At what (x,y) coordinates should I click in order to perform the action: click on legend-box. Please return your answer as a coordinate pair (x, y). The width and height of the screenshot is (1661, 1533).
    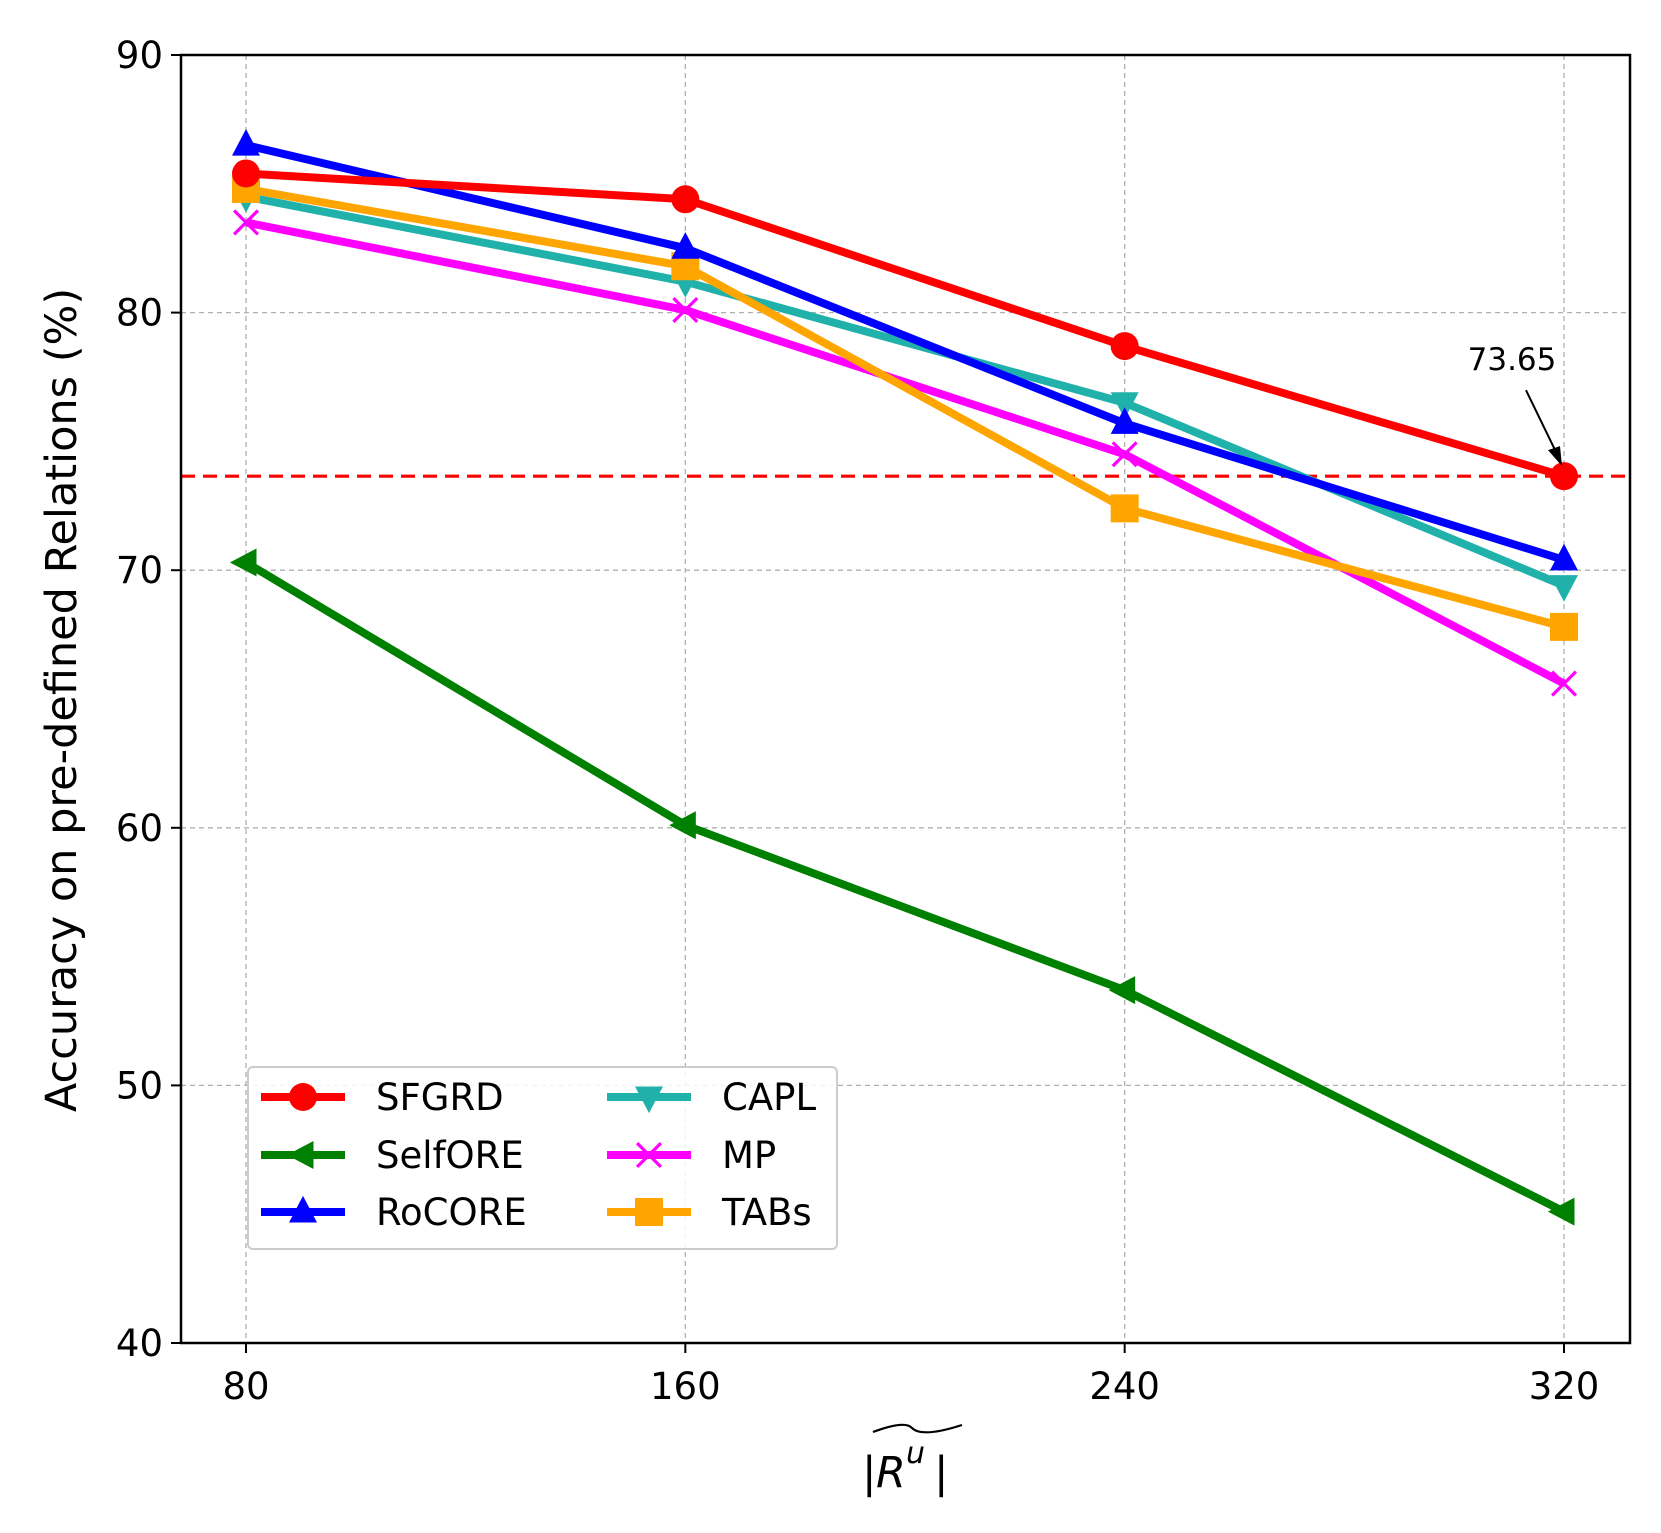
    Looking at the image, I should click on (542, 1158).